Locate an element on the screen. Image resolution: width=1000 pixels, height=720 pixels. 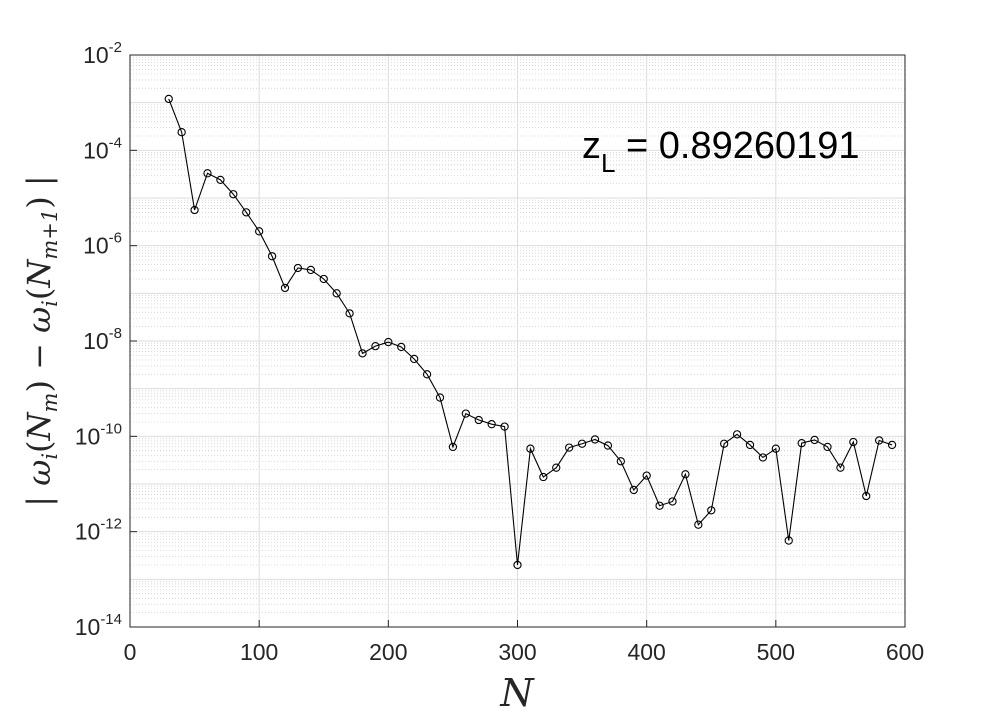
x-tick-label: 300 is located at coordinates (517, 652).